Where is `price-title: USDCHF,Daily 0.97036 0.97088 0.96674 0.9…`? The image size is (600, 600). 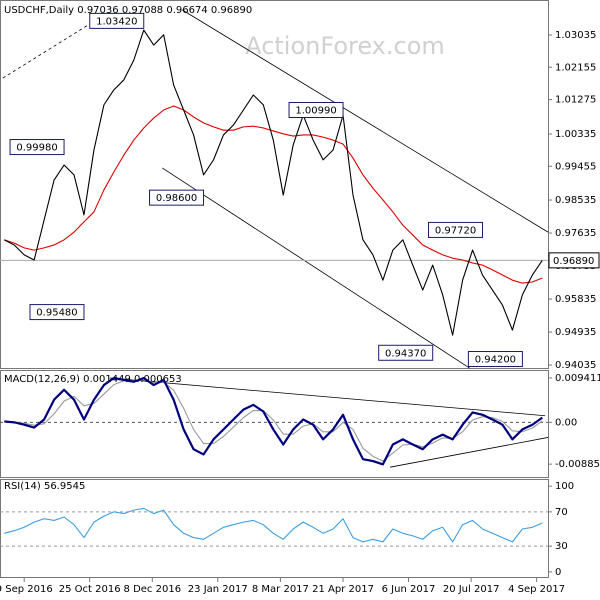 price-title: USDCHF,Daily 0.97036 0.97088 0.96674 0.9… is located at coordinates (128, 10).